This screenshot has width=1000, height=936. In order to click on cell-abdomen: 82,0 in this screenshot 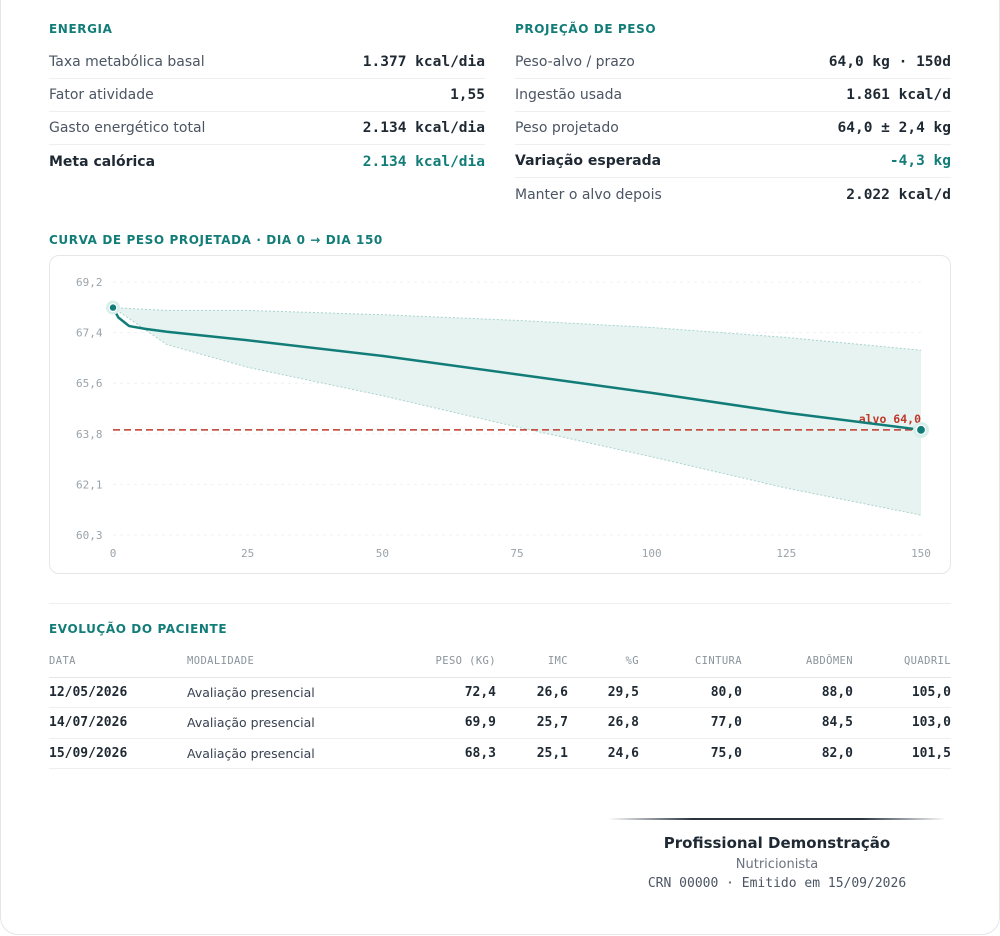, I will do `click(797, 753)`.